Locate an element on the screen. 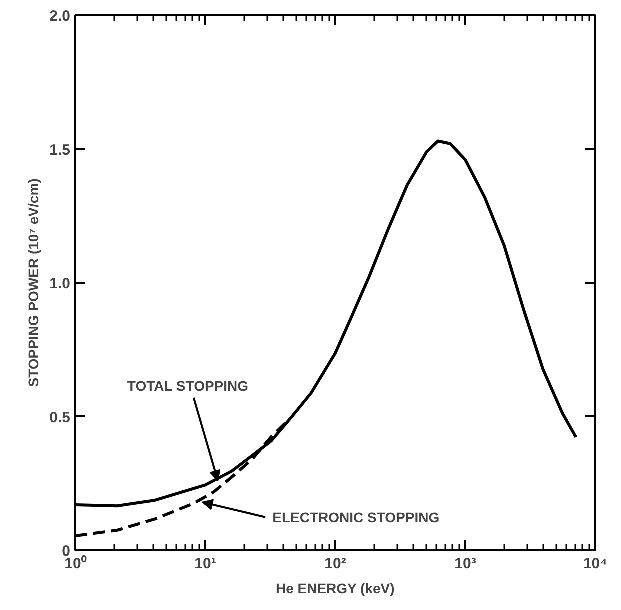 The image size is (621, 610). annotation: TOTAL STOPPING is located at coordinates (188, 386).